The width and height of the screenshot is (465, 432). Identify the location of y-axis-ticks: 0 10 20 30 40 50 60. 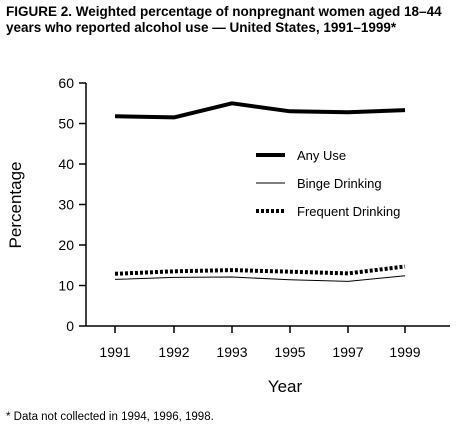
(72, 204).